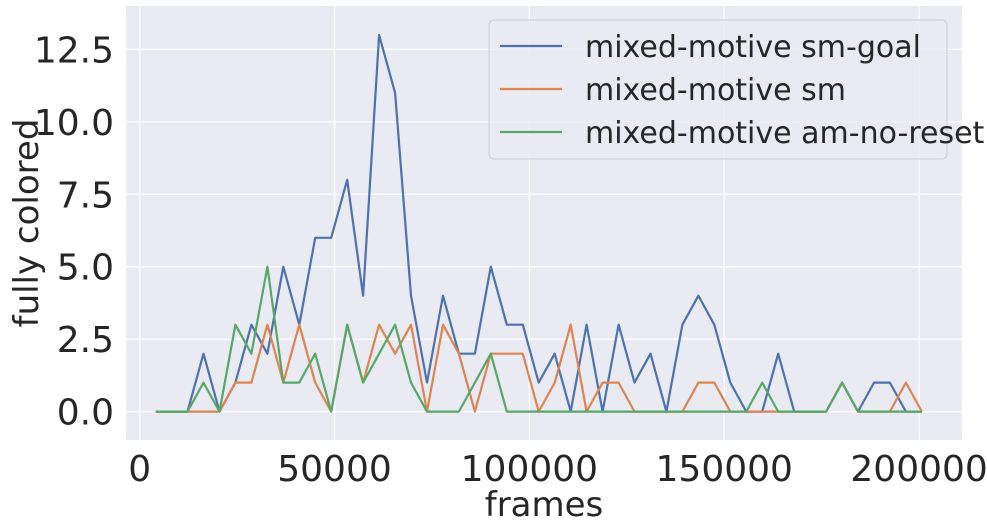 This screenshot has height=528, width=987. I want to click on y-tick-label: 5.0, so click(85, 268).